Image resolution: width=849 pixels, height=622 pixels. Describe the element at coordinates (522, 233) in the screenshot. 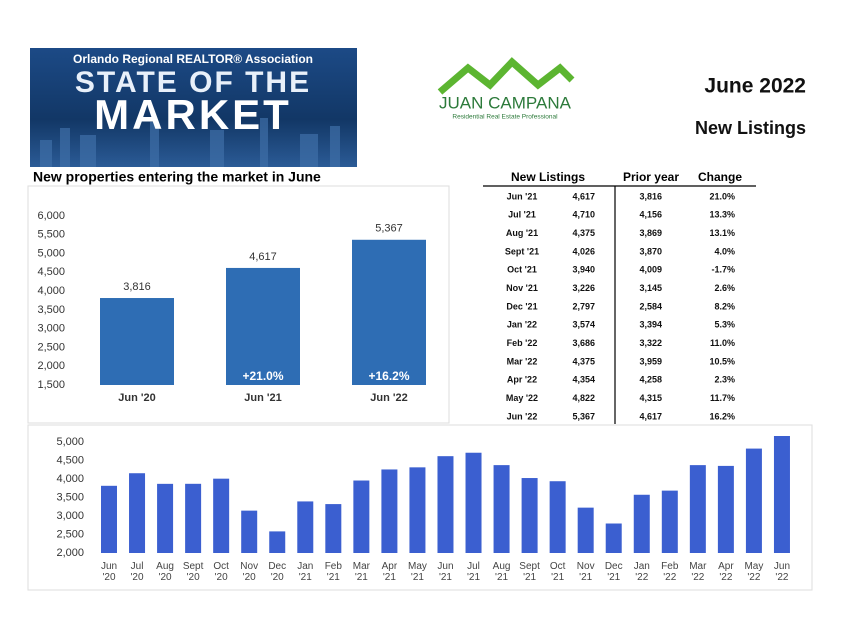

I see `table-cell: Aug '21` at that location.